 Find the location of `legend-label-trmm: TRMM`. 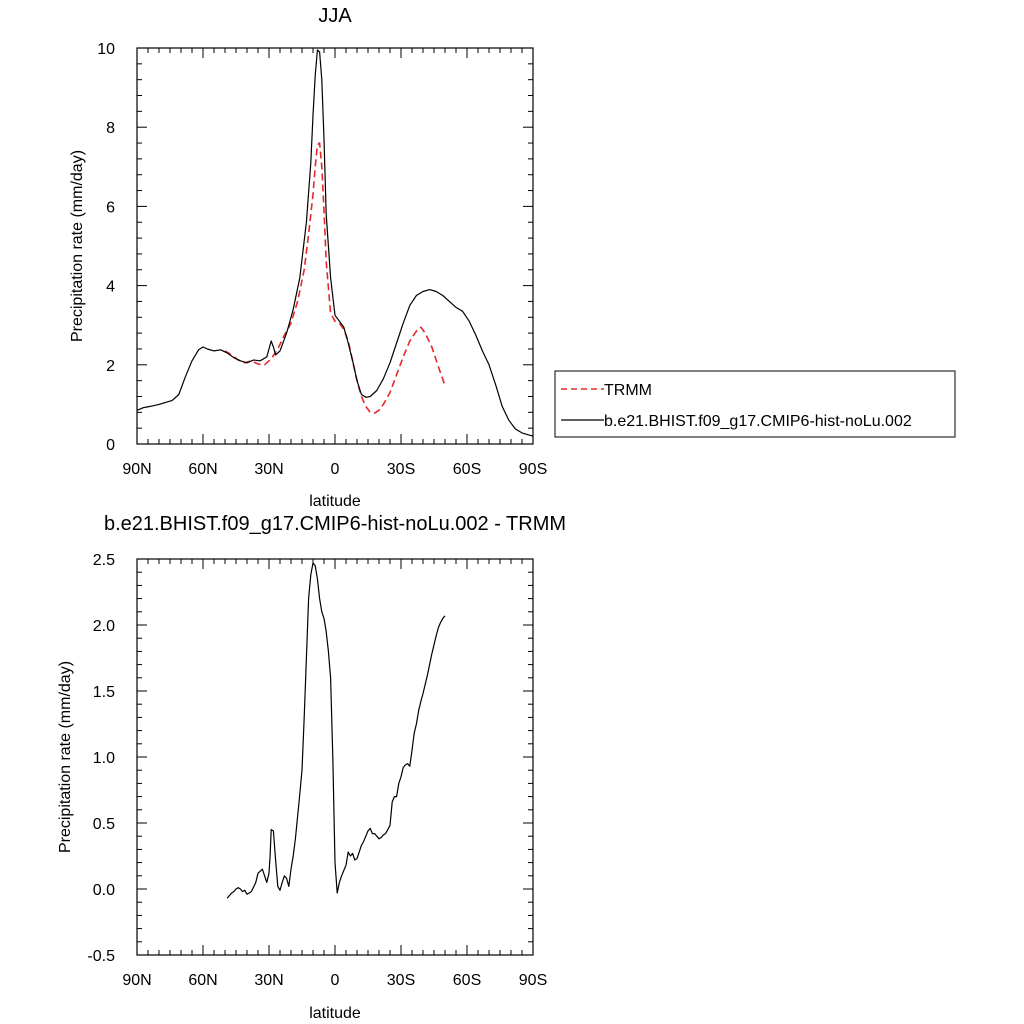

legend-label-trmm: TRMM is located at coordinates (628, 390).